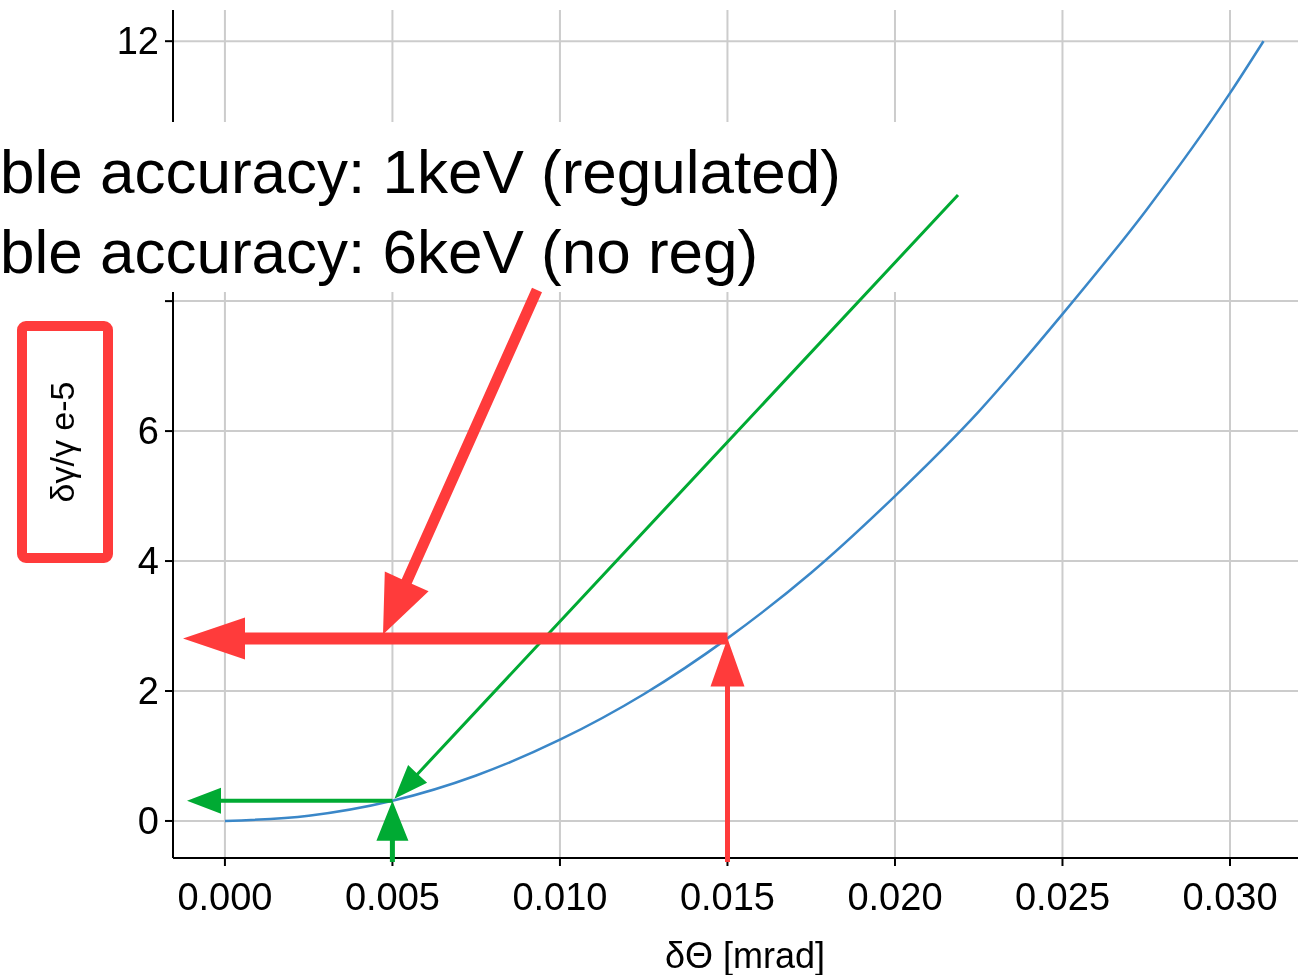 The height and width of the screenshot is (975, 1298). I want to click on y-axis-title: δγ/γ e-5, so click(62, 442).